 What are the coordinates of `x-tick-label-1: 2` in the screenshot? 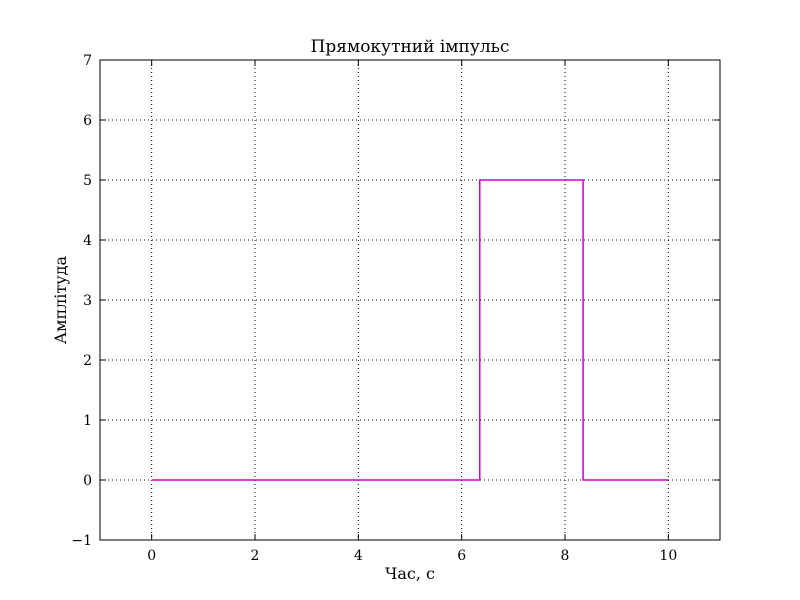 It's located at (255, 556).